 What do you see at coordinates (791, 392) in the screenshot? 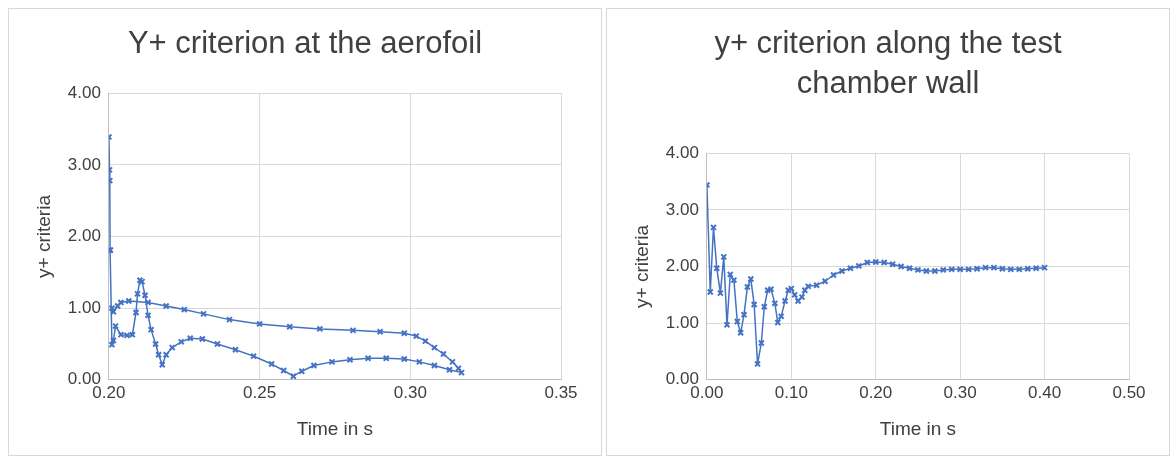
I see `x-tick-label: 0.10` at bounding box center [791, 392].